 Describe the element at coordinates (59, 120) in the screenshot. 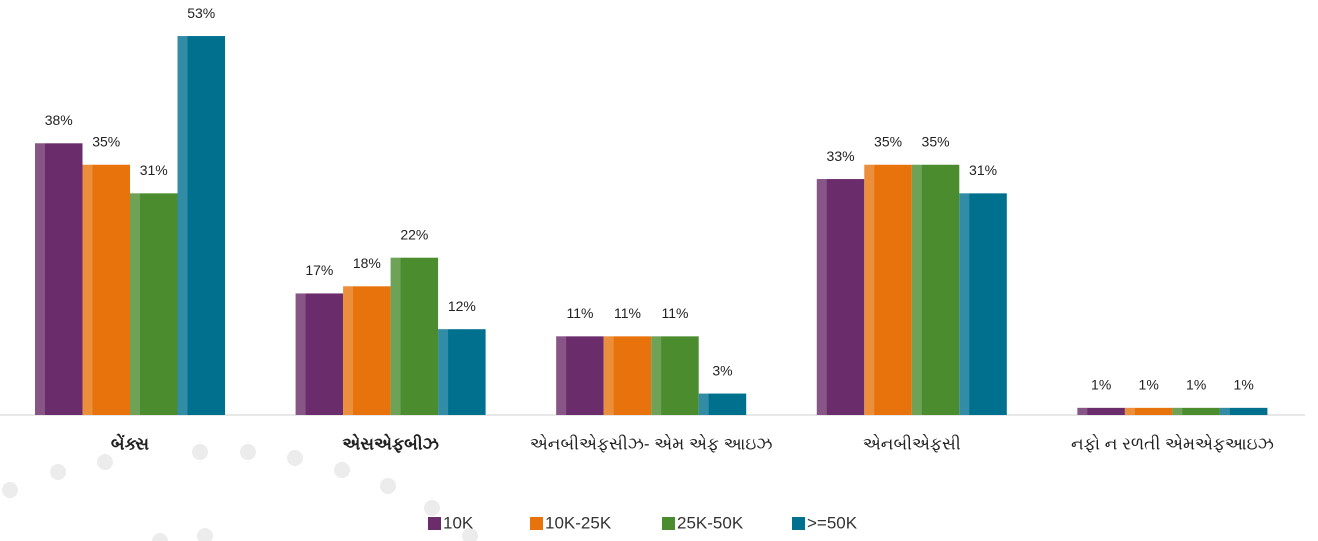

I see `data-label: 38%` at that location.